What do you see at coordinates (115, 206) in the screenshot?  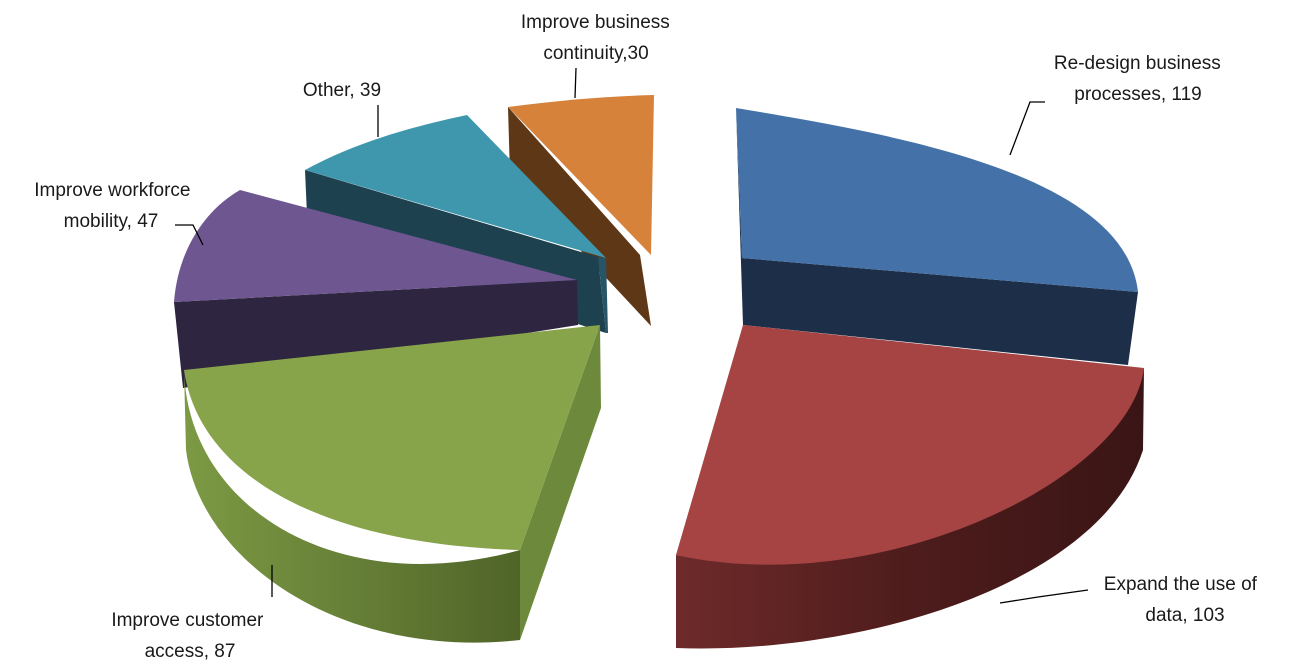 I see `label-workforce: Improve workforce mobility, 47` at bounding box center [115, 206].